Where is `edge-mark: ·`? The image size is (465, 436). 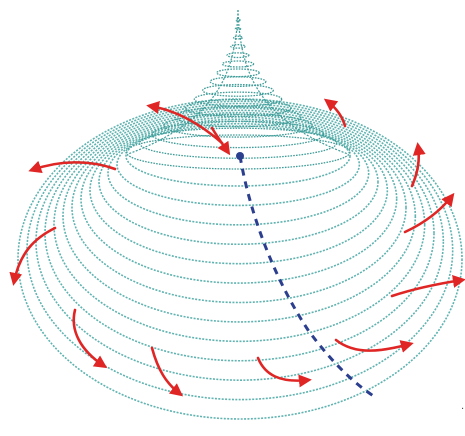
edge-mark: · is located at coordinates (462, 409).